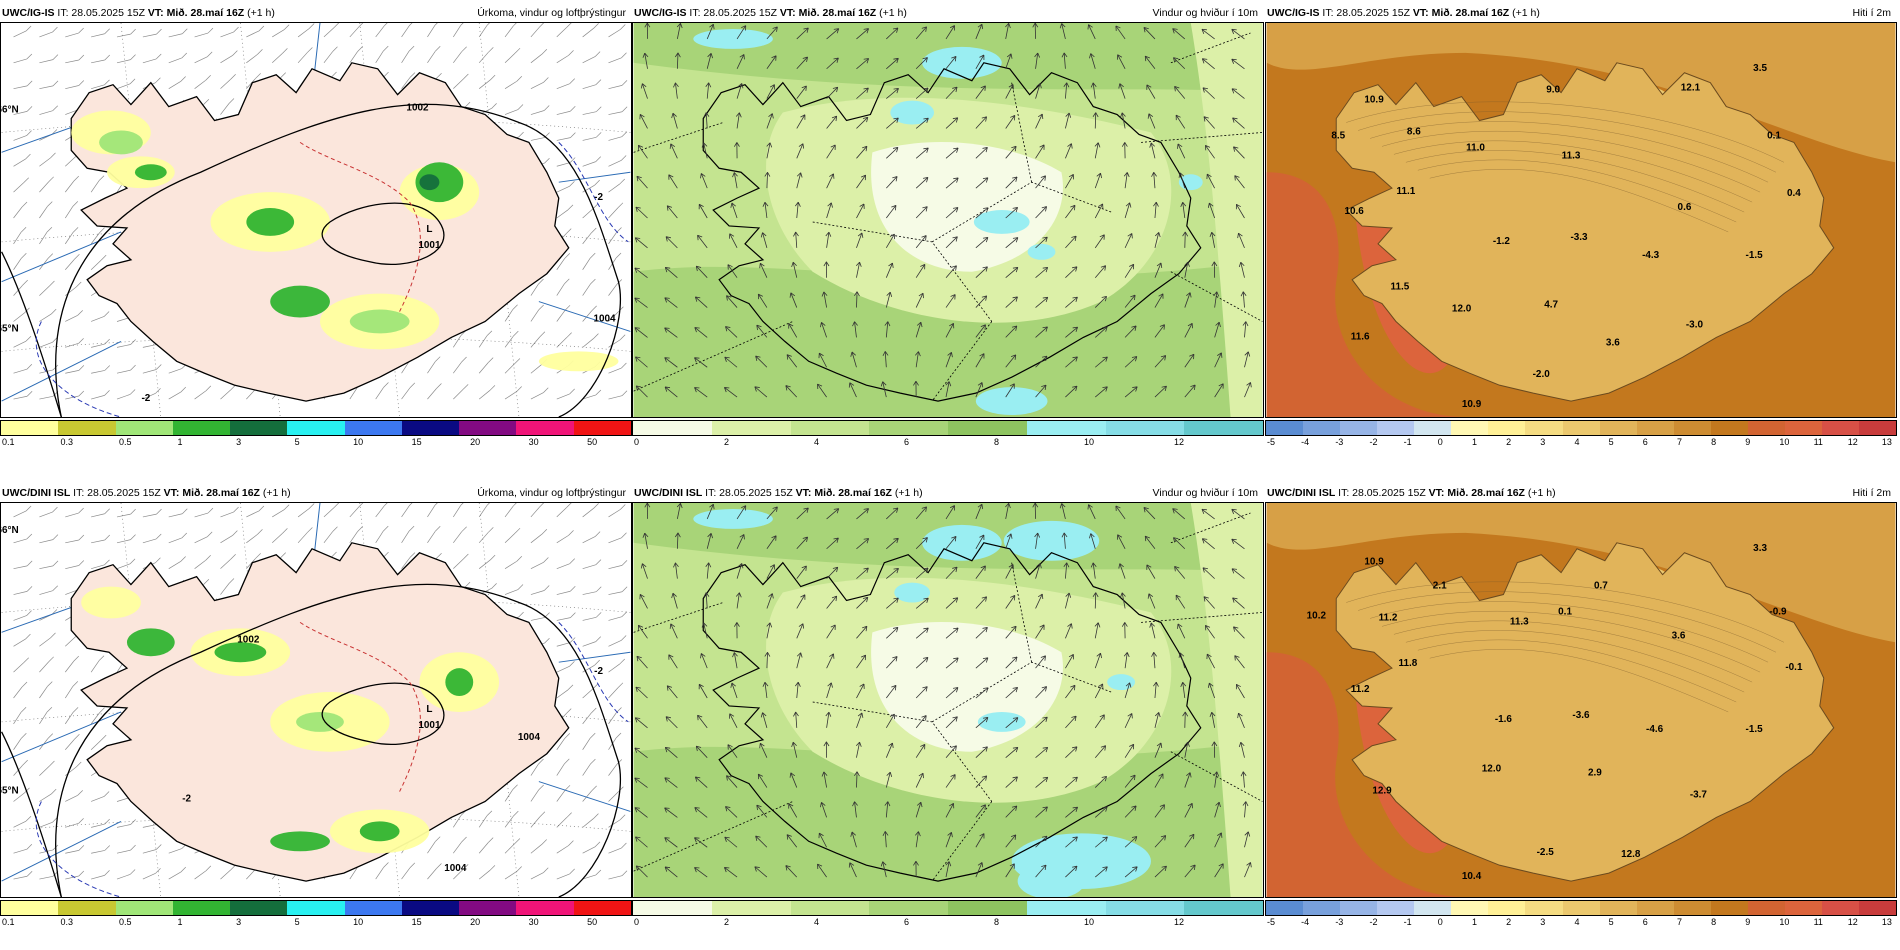  Describe the element at coordinates (1475, 147) in the screenshot. I see `map-label: 11.0` at that location.